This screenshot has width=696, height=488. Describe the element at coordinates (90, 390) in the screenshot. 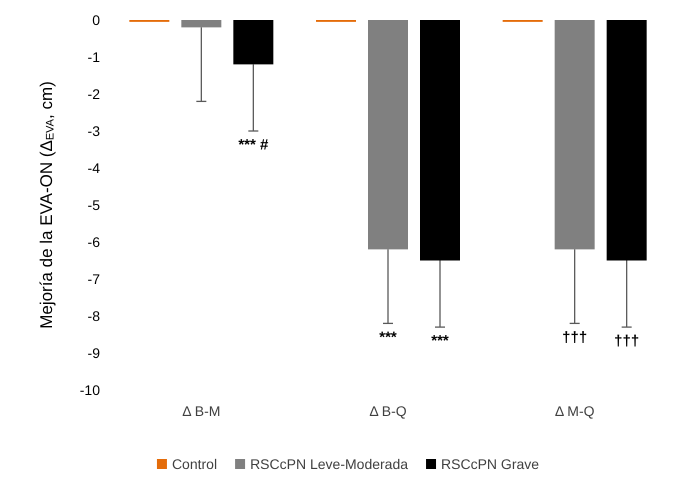

I see `y-tick-label: -10` at that location.